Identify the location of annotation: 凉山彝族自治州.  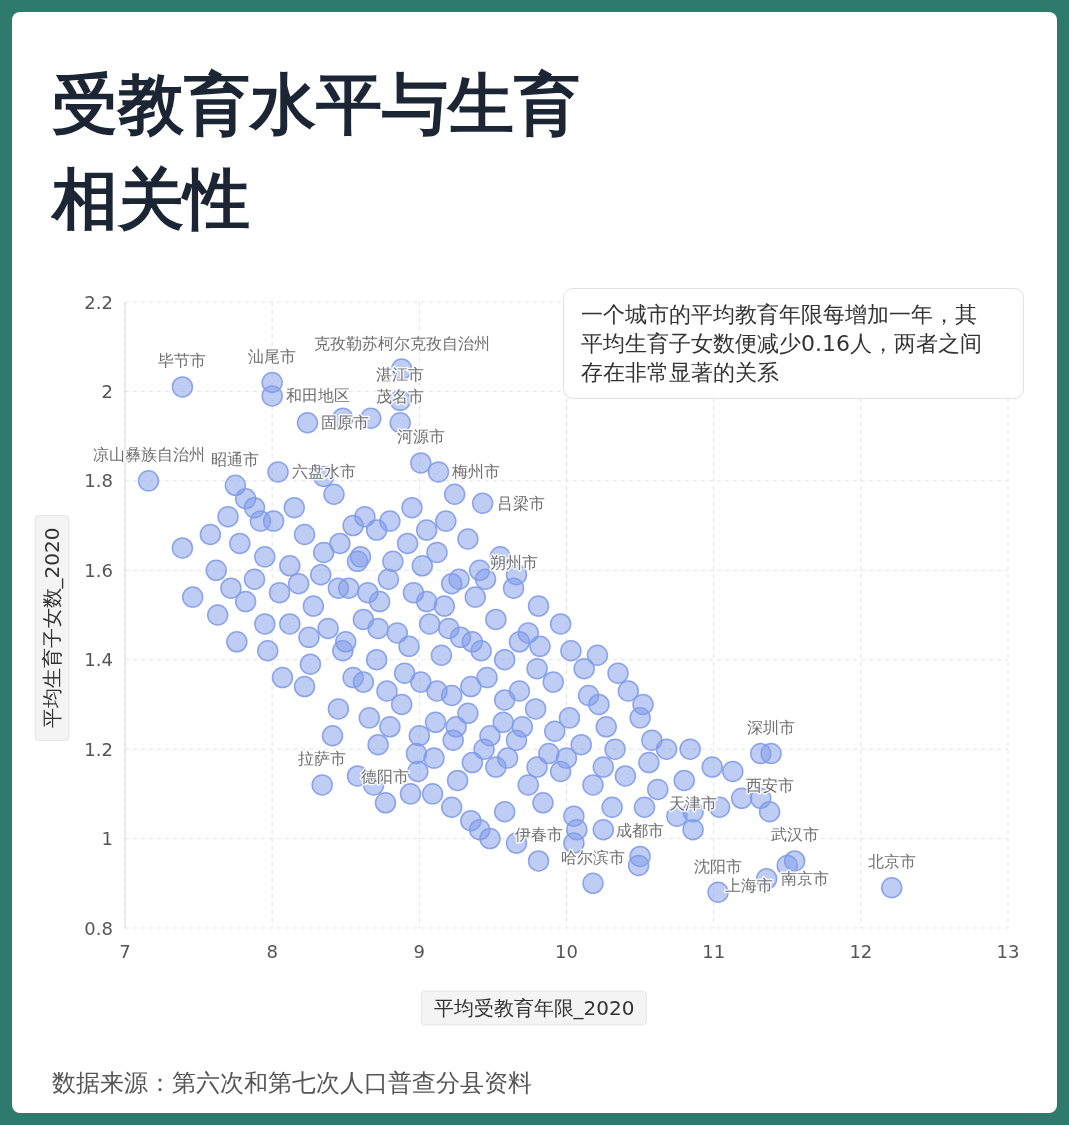
(148, 455).